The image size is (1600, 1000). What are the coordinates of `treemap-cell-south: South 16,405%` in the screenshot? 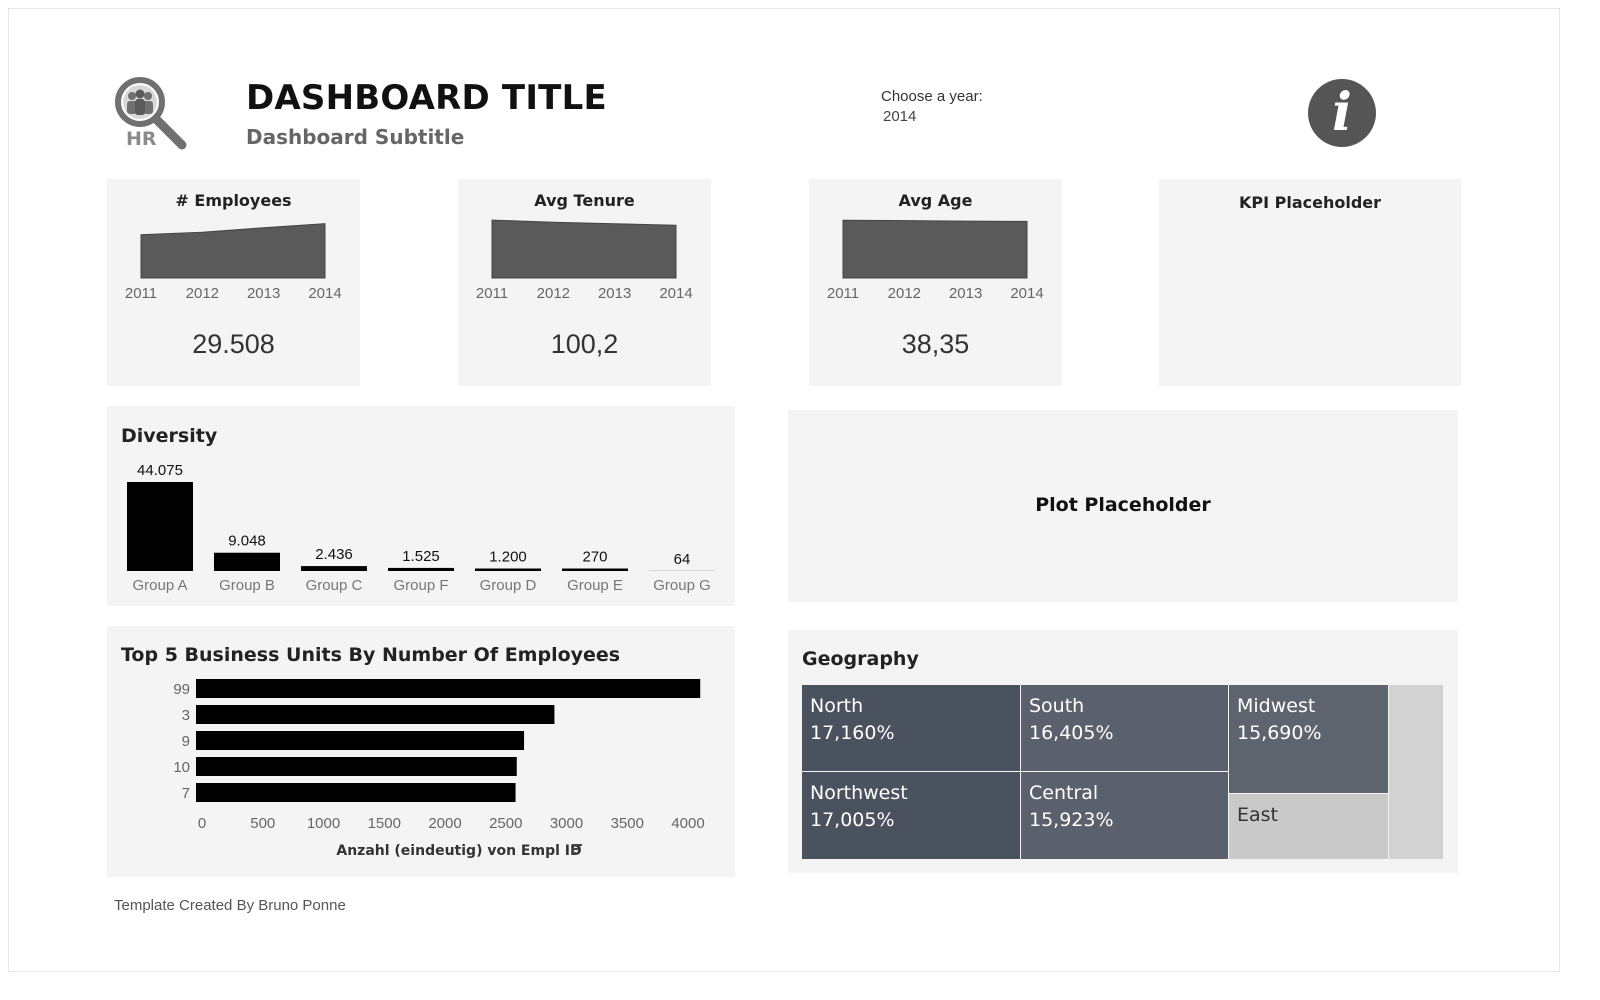 It's located at (1124, 728).